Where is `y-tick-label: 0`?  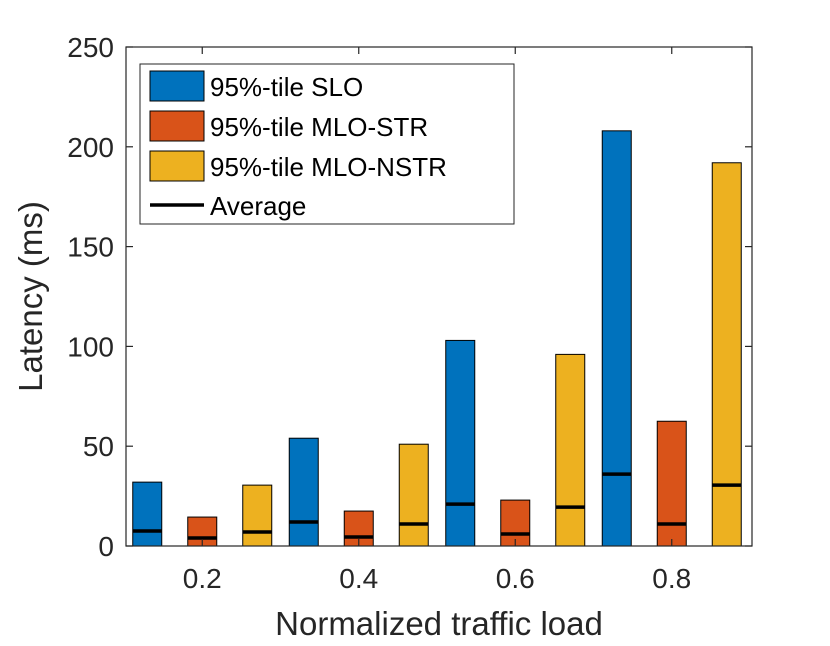
y-tick-label: 0 is located at coordinates (106, 546).